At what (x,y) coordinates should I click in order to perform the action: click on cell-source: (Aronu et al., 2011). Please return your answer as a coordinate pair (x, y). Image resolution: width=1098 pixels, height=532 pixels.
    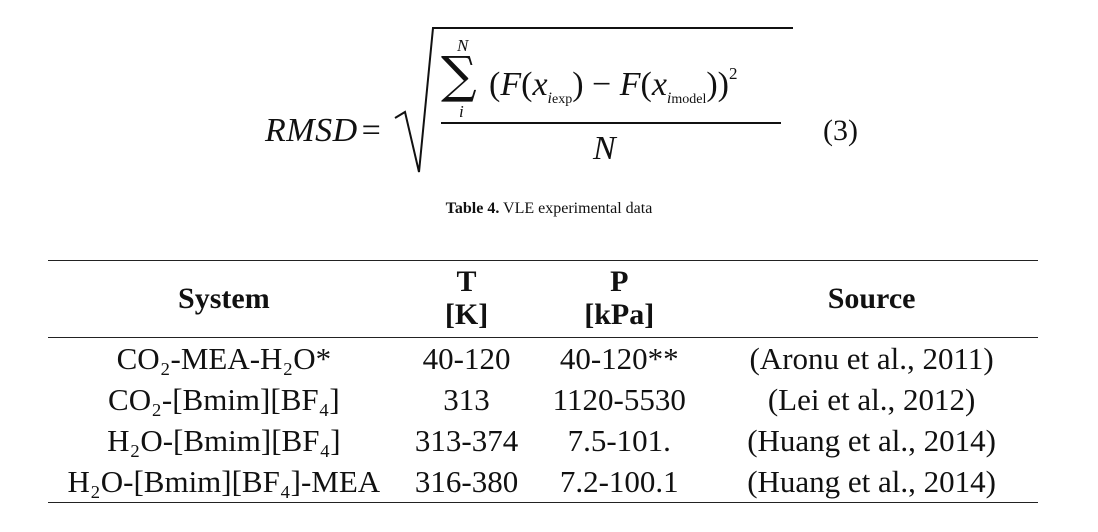
    Looking at the image, I should click on (871, 358).